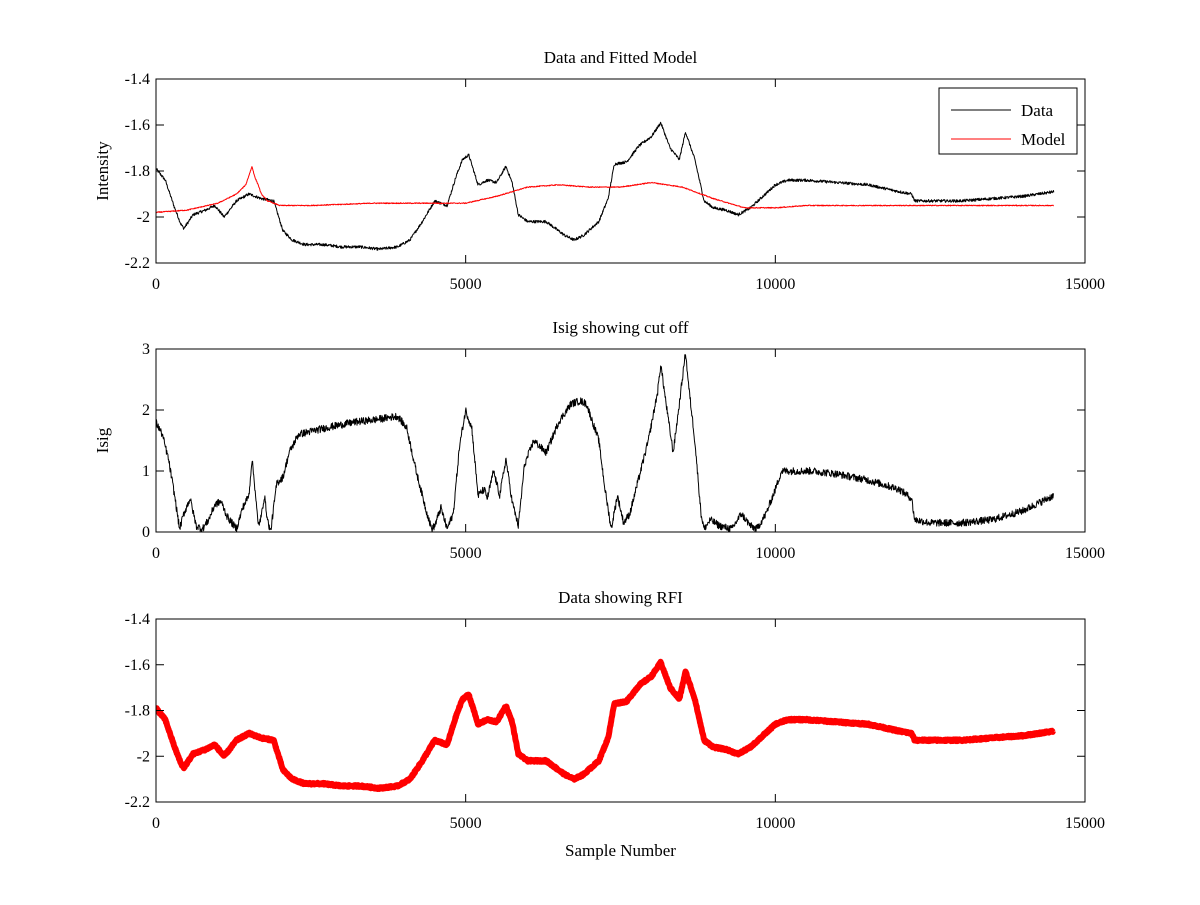 This screenshot has width=1200, height=905. I want to click on legend-label-data: Data, so click(1037, 110).